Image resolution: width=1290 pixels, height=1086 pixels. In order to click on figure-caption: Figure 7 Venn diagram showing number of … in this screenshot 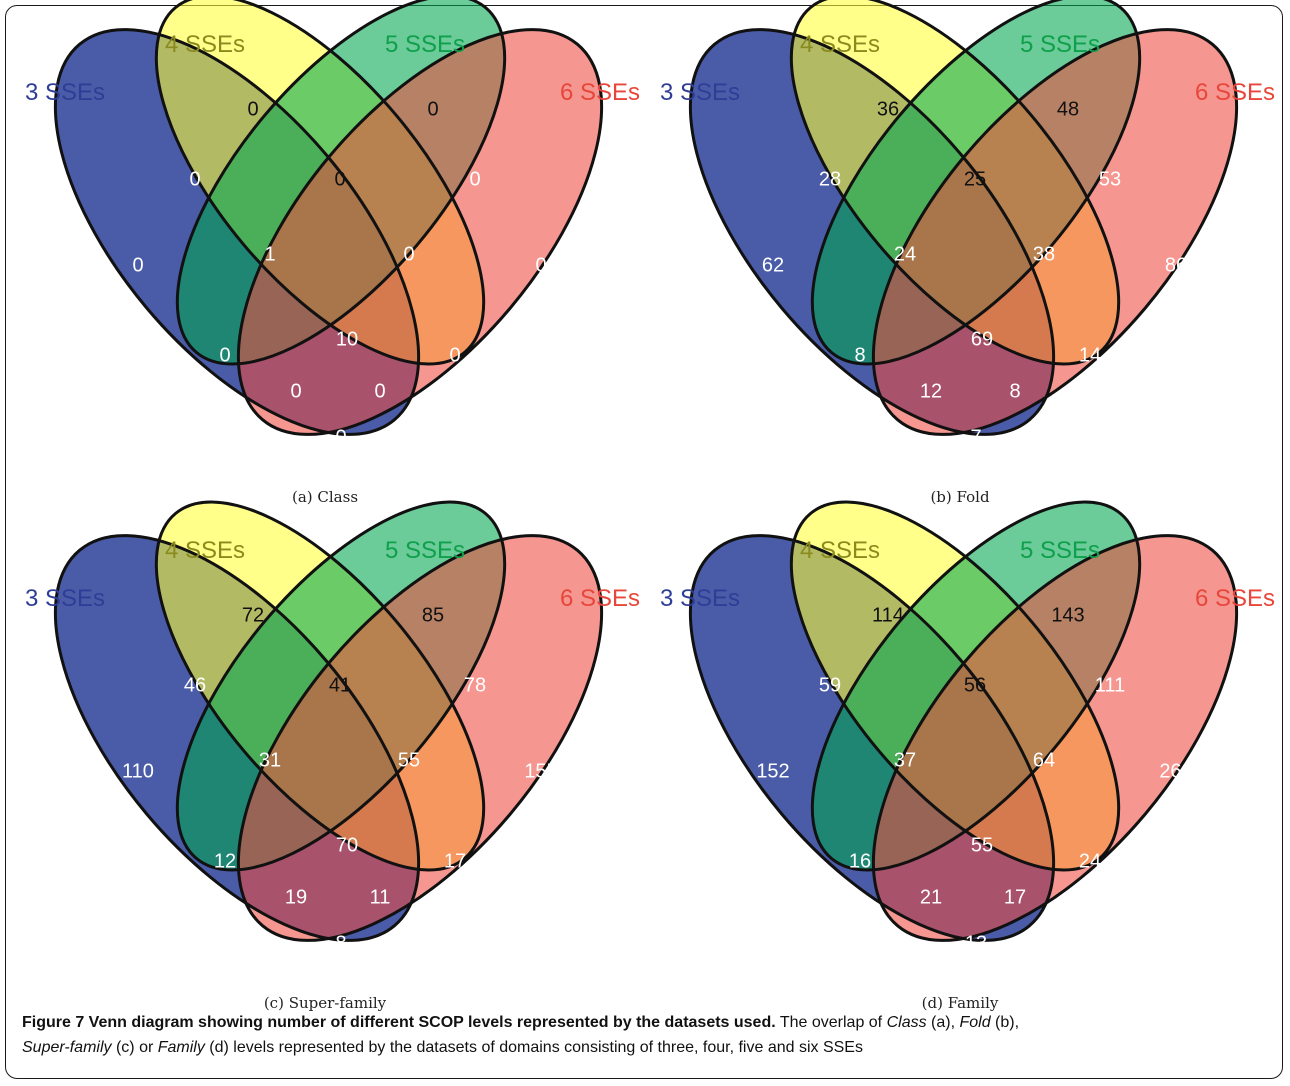, I will do `click(647, 1035)`.